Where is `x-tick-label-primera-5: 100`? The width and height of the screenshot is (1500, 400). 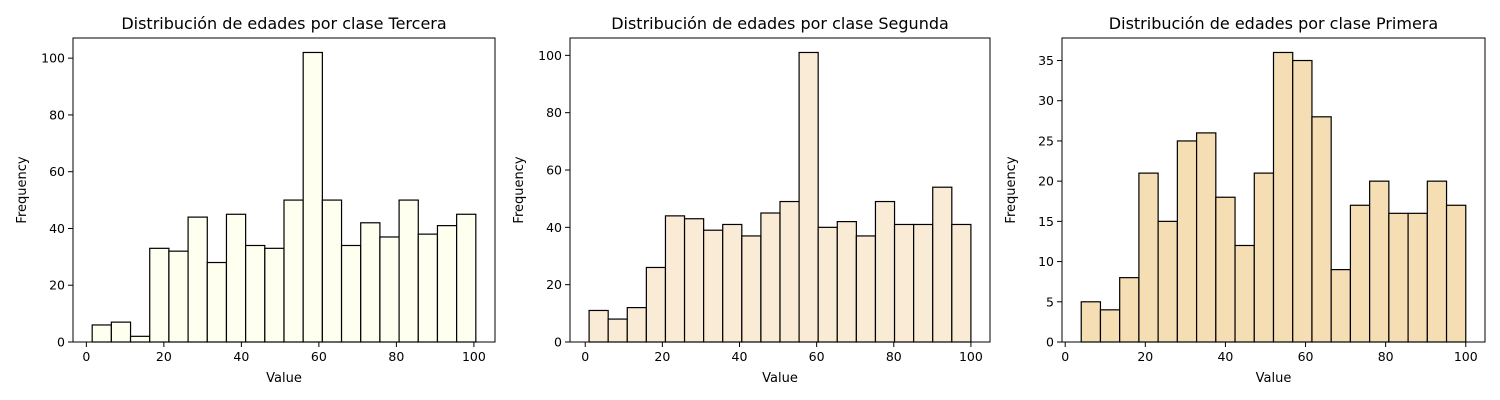
x-tick-label-primera-5: 100 is located at coordinates (1466, 356).